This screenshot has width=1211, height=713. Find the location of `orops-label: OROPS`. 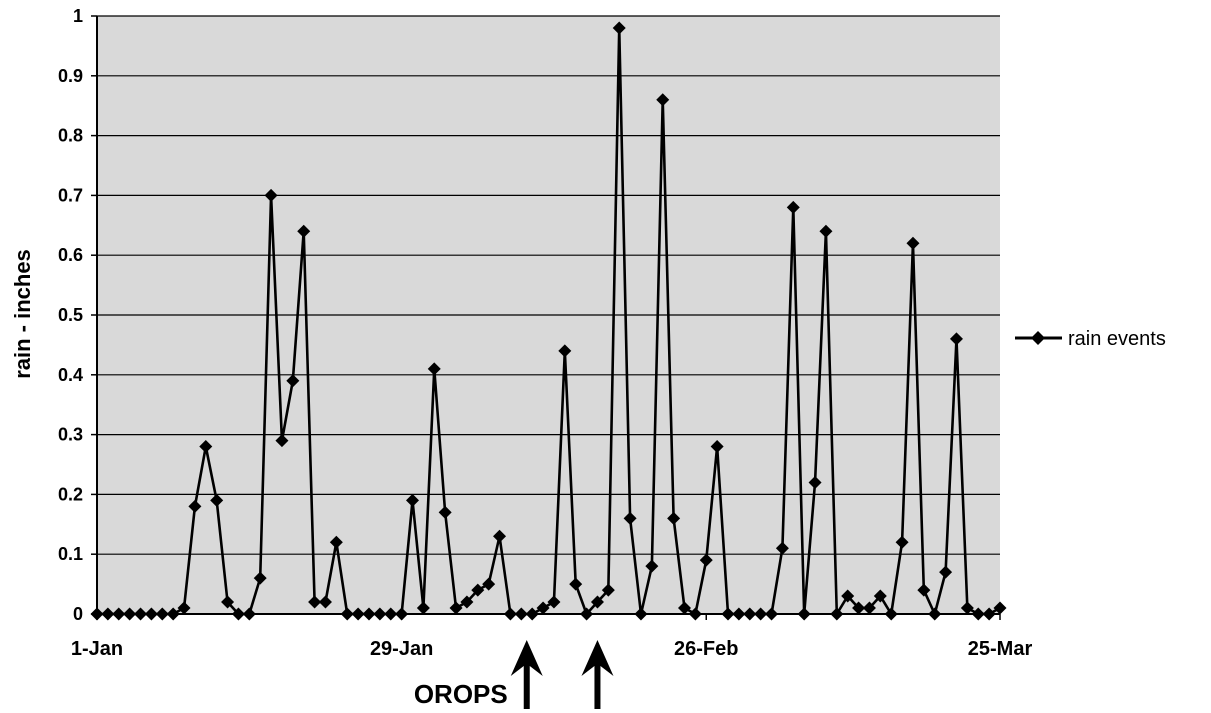

orops-label: OROPS is located at coordinates (461, 694).